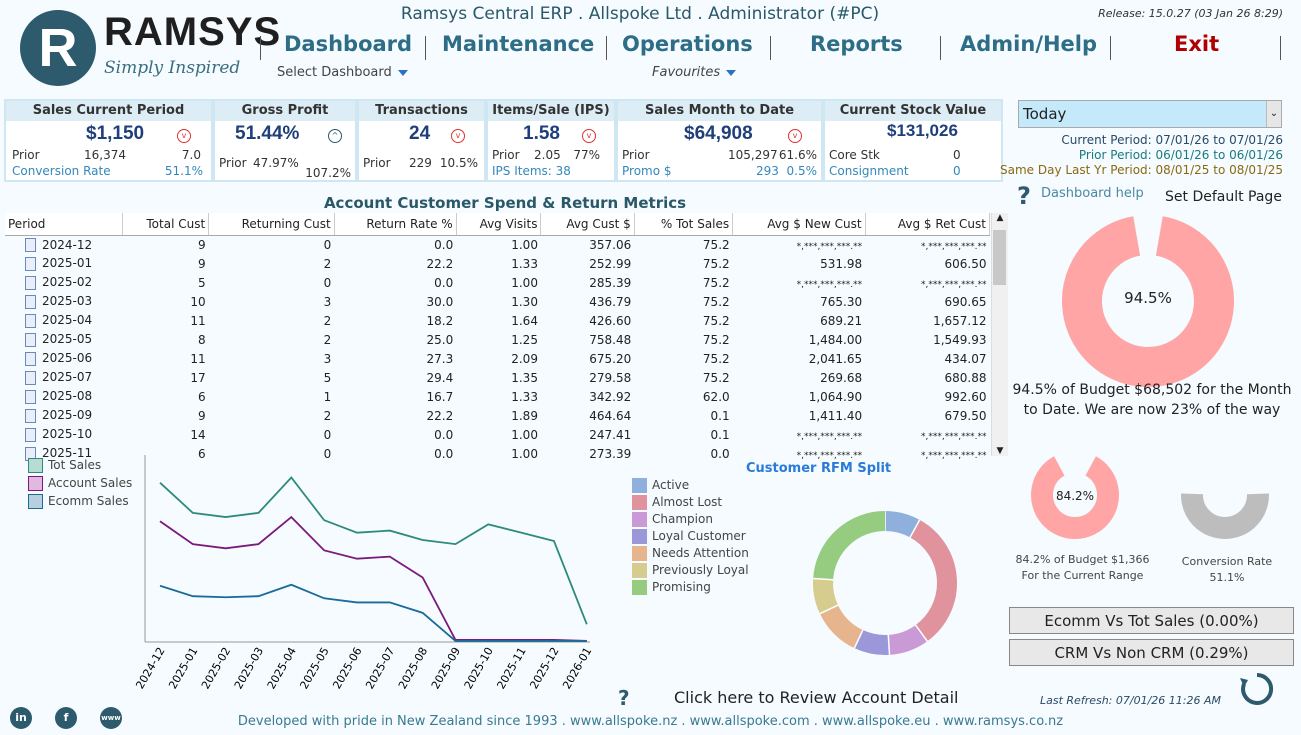 Image resolution: width=1301 pixels, height=735 pixels. What do you see at coordinates (829, 436) in the screenshot?
I see `cell-text: *,***,***,***.**` at bounding box center [829, 436].